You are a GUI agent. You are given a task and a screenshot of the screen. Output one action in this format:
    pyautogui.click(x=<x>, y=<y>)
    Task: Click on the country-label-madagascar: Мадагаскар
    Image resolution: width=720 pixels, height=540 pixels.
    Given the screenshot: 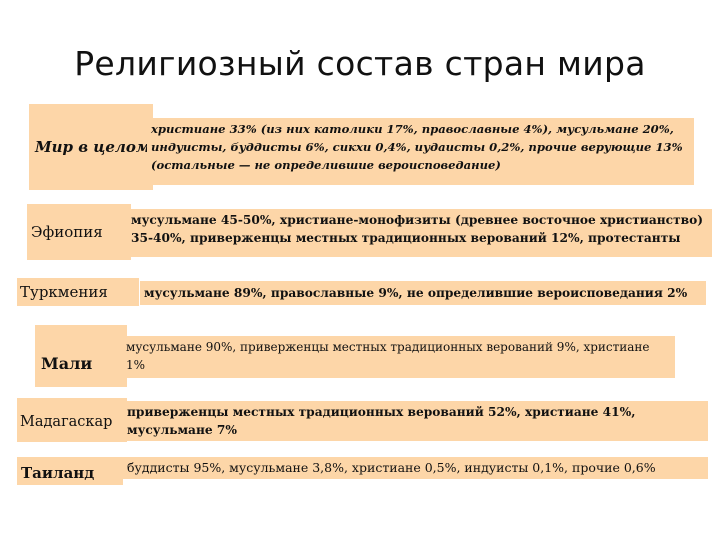 What is the action you would take?
    pyautogui.click(x=72, y=420)
    